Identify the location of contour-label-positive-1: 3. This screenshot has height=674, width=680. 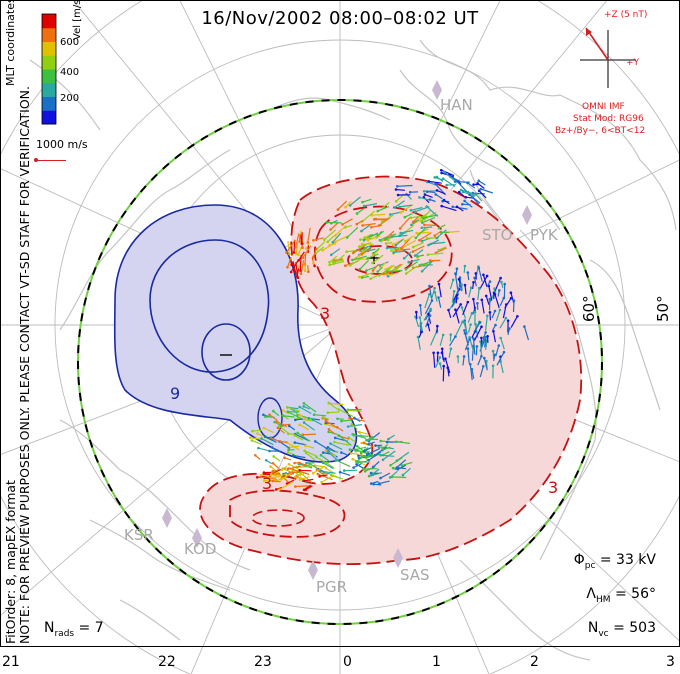
(325, 313).